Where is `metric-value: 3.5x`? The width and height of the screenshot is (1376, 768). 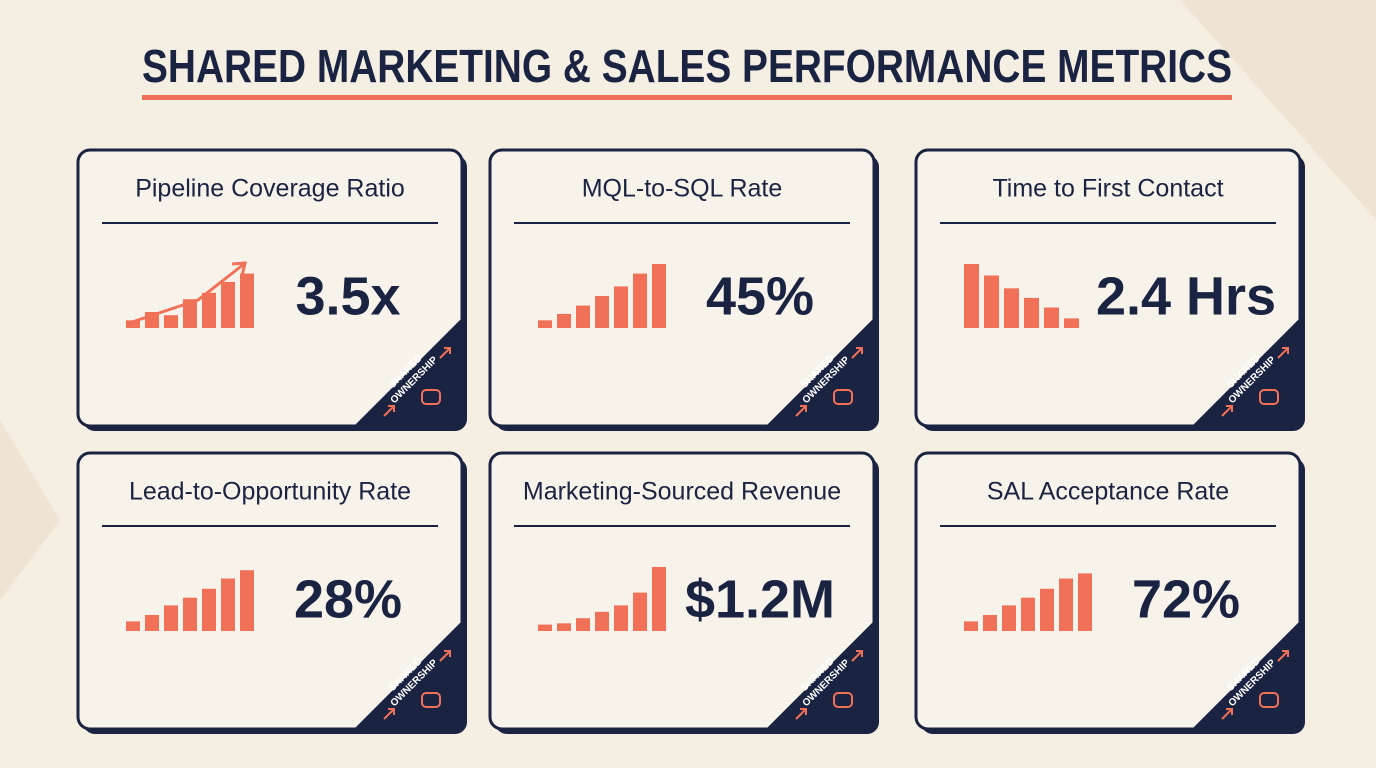
metric-value: 3.5x is located at coordinates (347, 296).